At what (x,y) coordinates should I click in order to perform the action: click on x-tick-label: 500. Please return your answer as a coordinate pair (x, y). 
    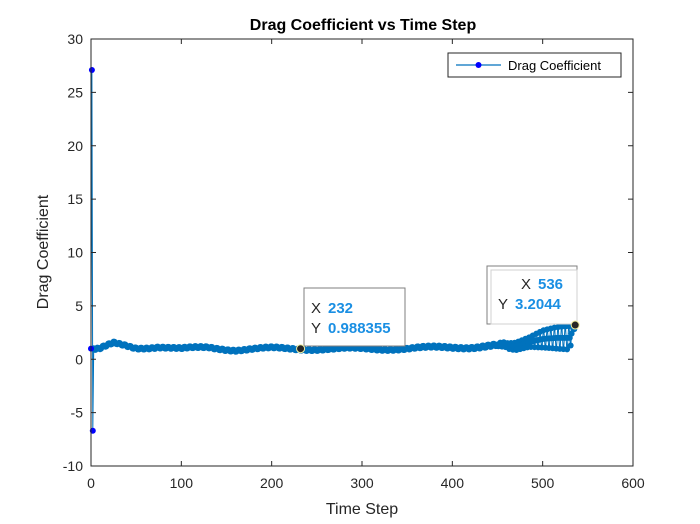
    Looking at the image, I should click on (543, 483).